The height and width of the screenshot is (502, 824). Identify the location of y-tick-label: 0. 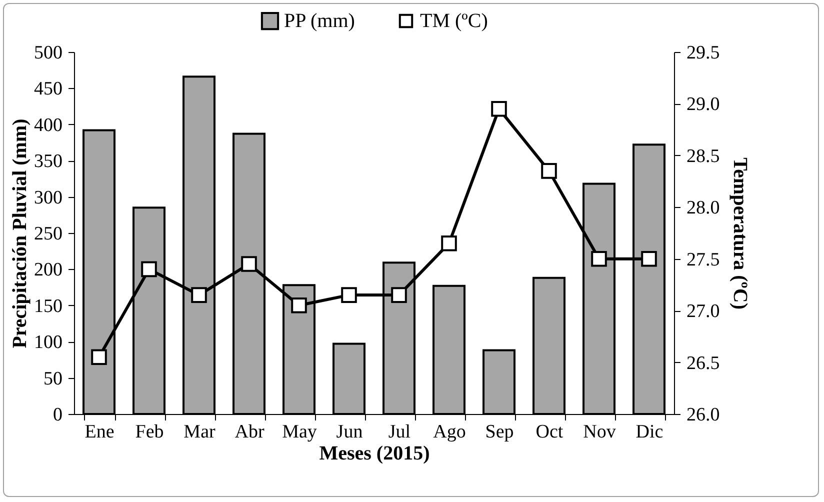
(57, 415).